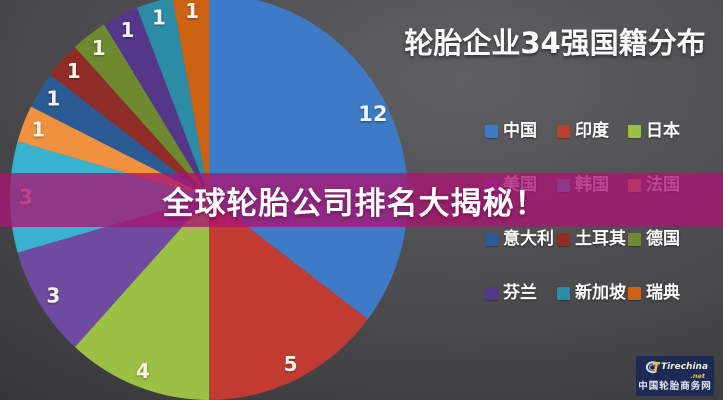 The image size is (723, 400). Describe the element at coordinates (697, 375) in the screenshot. I see `watermark-domain-suffix: .net` at that location.